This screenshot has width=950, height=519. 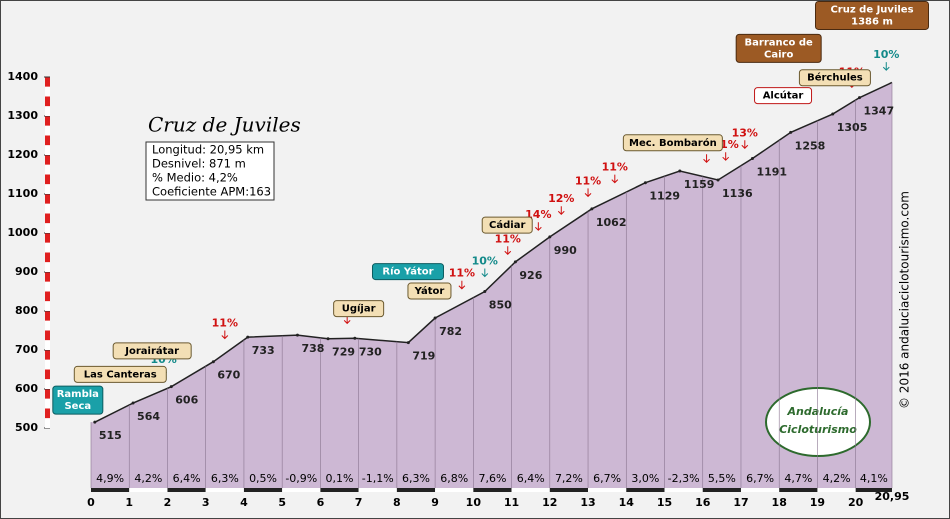 I want to click on stat: Coeficiente APM:163, so click(x=211, y=192).